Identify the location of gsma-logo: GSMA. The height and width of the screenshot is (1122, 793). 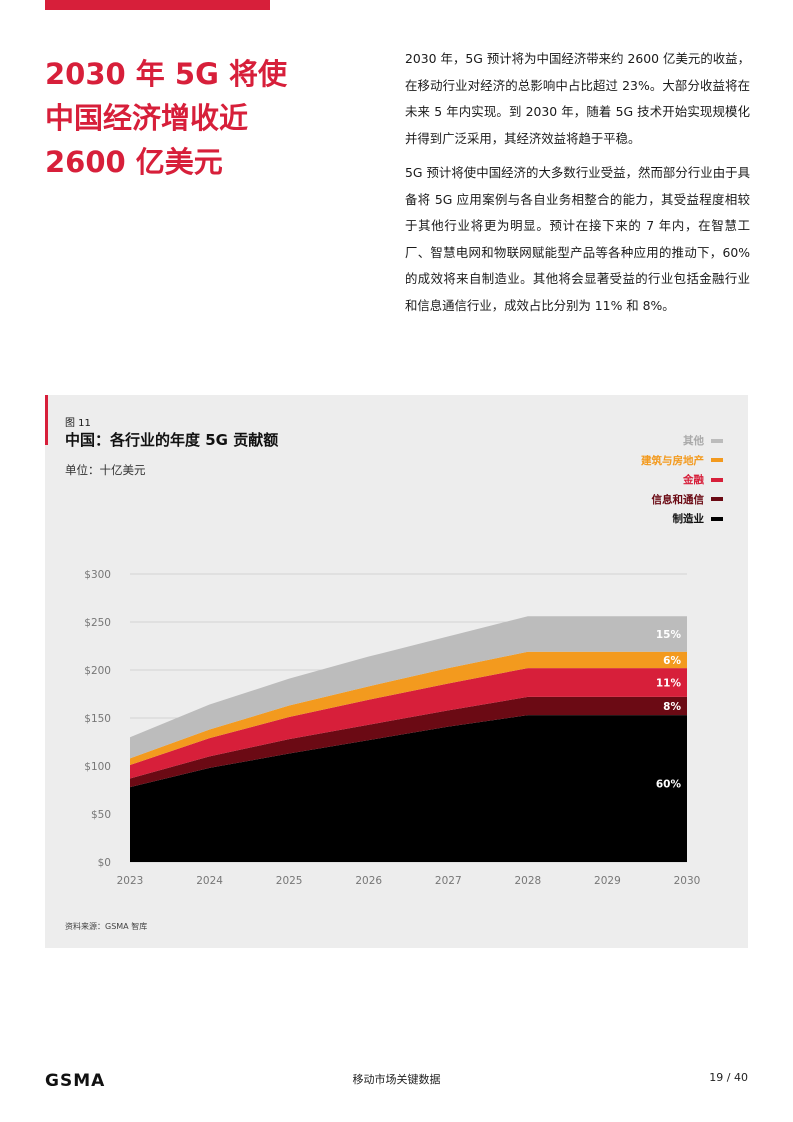
(75, 1081).